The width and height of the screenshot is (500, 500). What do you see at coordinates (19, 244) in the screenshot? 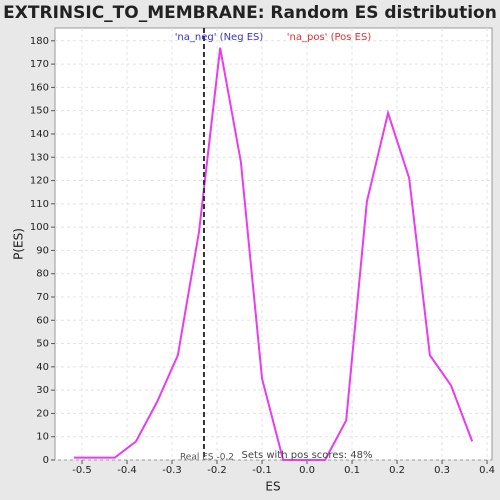
I see `y-axis-label: P(ES)` at bounding box center [19, 244].